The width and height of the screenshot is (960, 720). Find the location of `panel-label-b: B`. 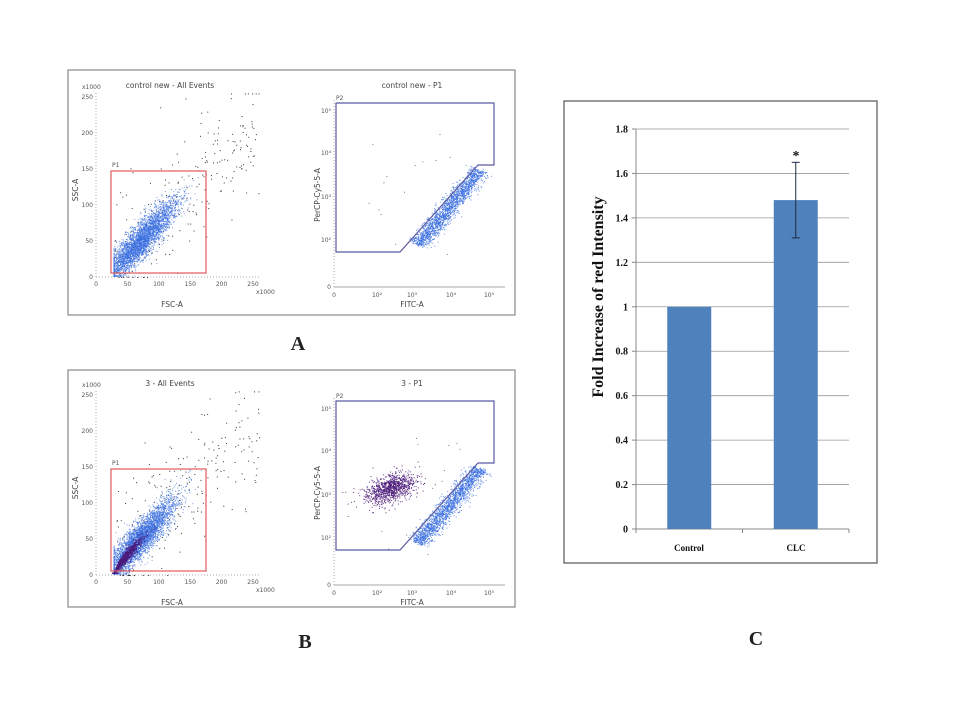

panel-label-b: B is located at coordinates (304, 642).